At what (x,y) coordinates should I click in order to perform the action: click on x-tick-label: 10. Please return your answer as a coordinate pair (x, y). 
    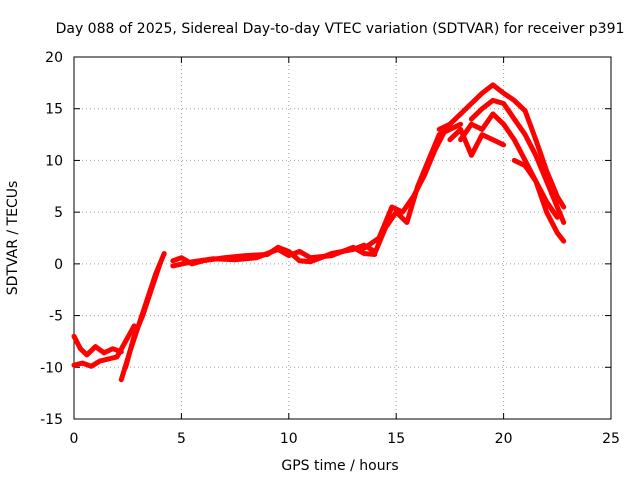
    Looking at the image, I should click on (289, 439).